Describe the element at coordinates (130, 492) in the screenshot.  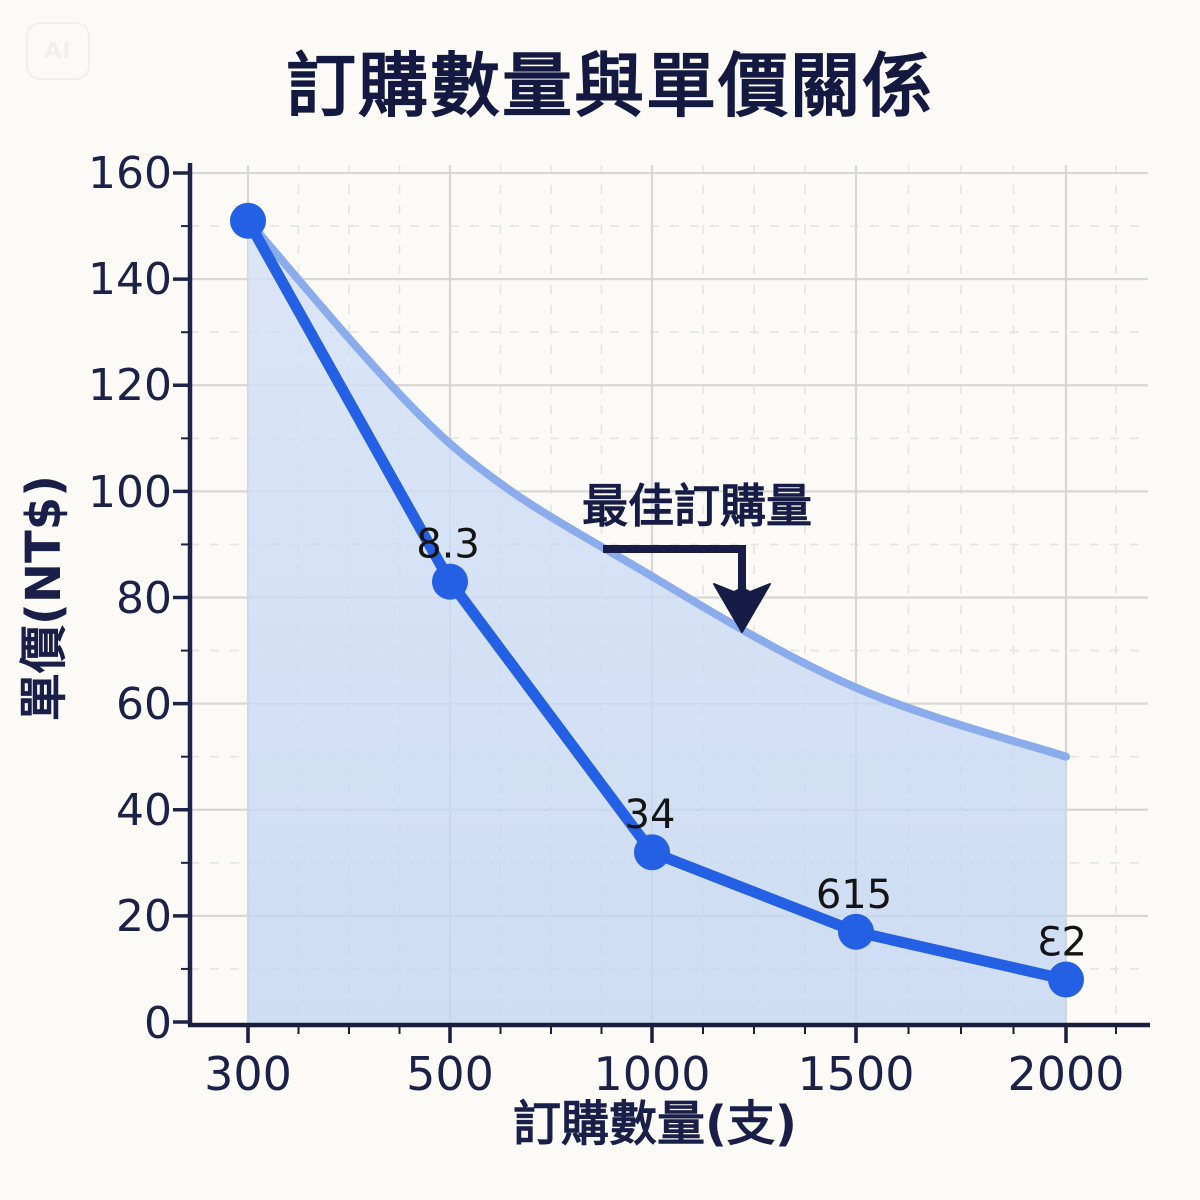
I see `y-tick-100: 100` at that location.